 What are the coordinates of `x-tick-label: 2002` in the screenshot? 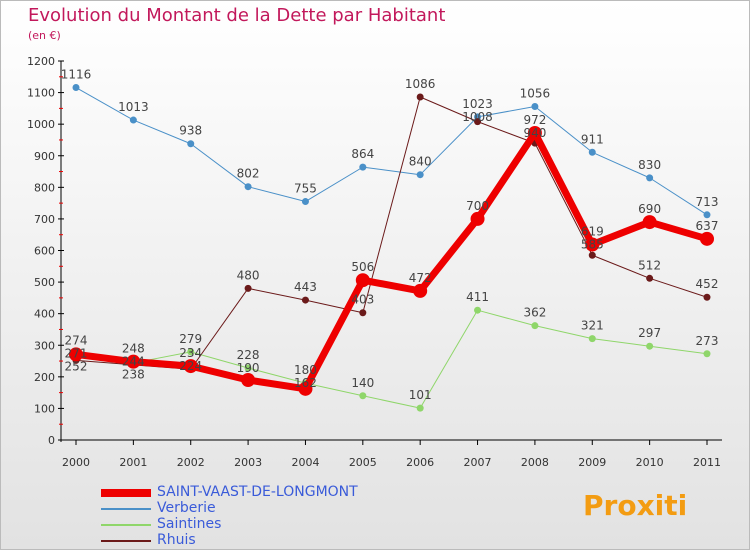 It's located at (191, 462).